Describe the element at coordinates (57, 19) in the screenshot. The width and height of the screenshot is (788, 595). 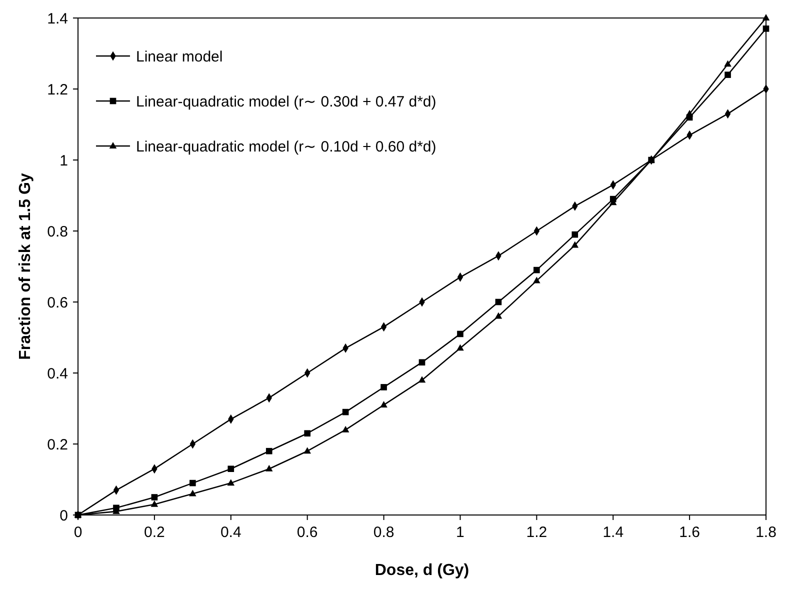
I see `y-tick-label: 1.4` at that location.